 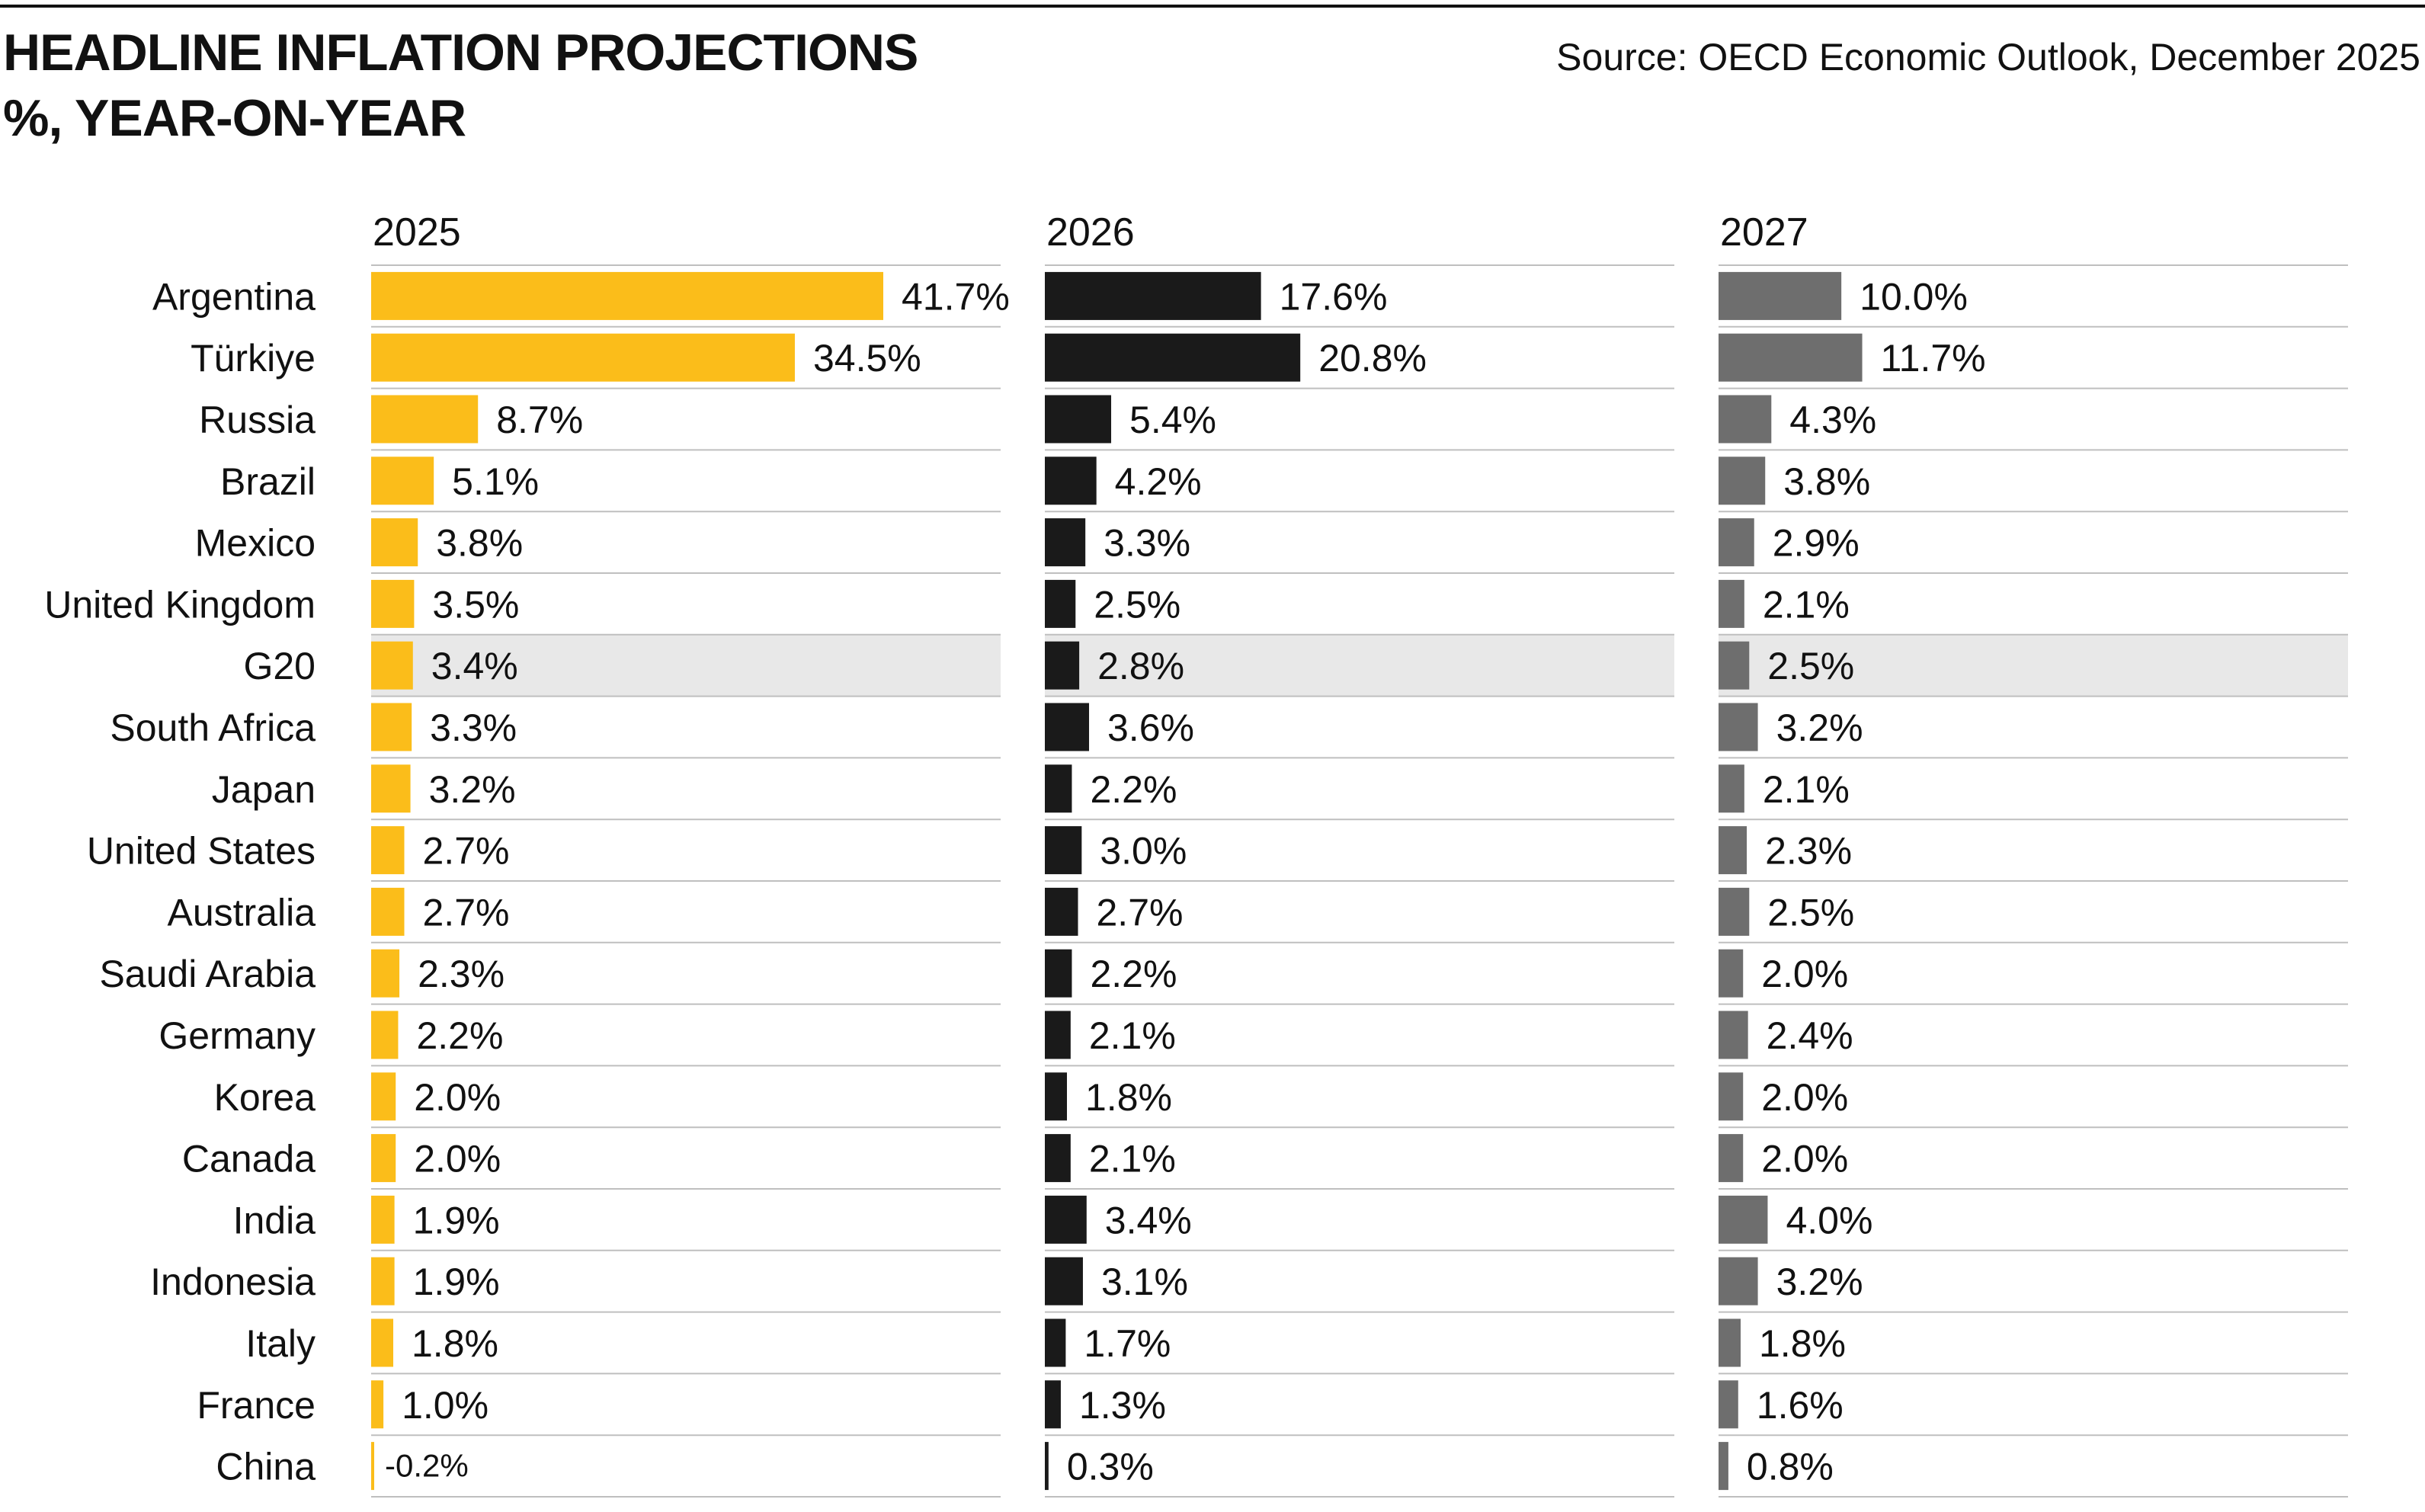 I want to click on panel-header-2027: 2027, so click(x=1764, y=232).